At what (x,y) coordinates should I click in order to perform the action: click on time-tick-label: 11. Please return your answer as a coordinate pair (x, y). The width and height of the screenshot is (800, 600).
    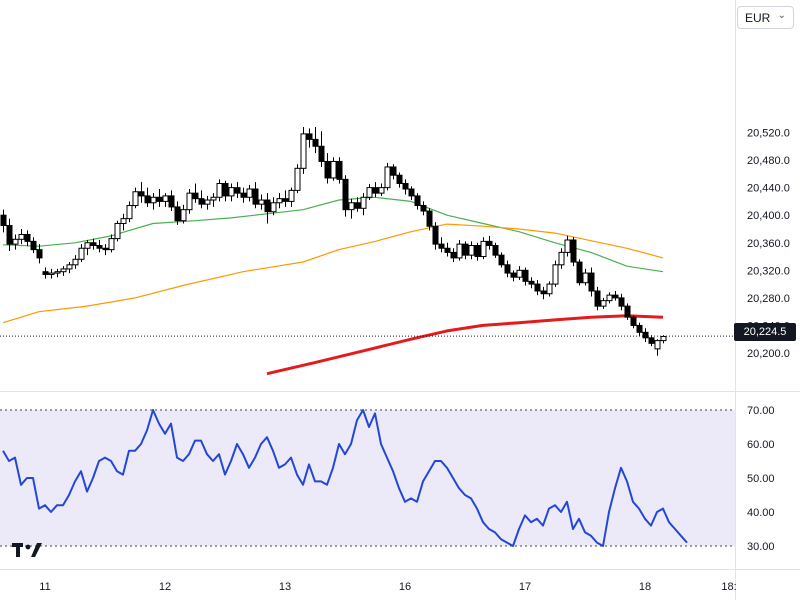
    Looking at the image, I should click on (44, 587).